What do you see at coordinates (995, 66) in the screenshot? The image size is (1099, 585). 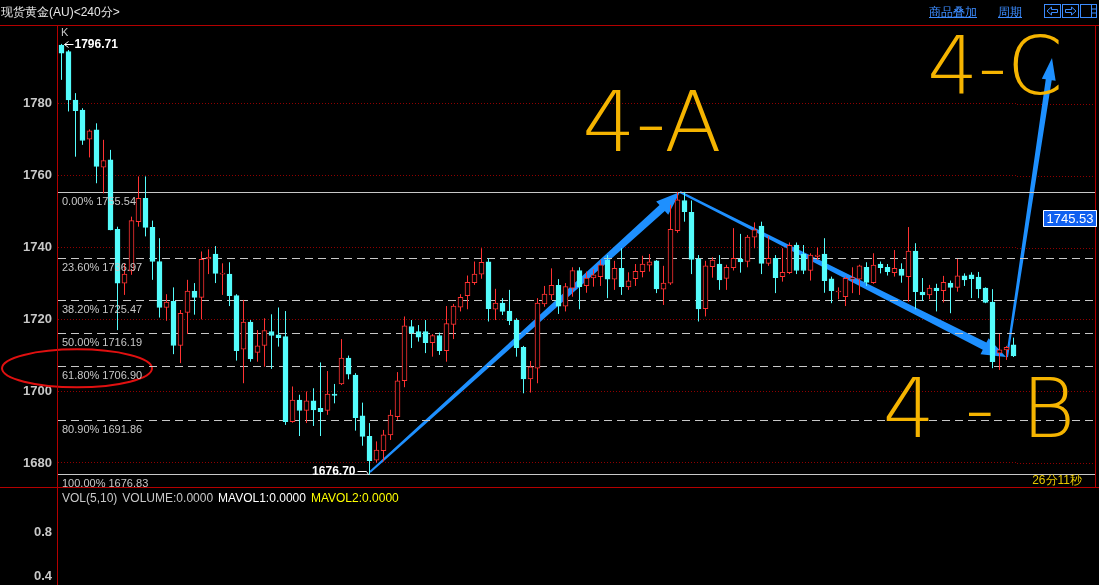 I see `annotation: 4-C` at bounding box center [995, 66].